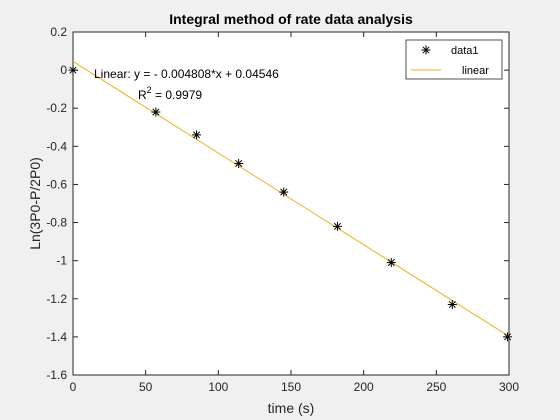 The image size is (560, 420). Describe the element at coordinates (465, 51) in the screenshot. I see `legend-label-data1: data1` at that location.